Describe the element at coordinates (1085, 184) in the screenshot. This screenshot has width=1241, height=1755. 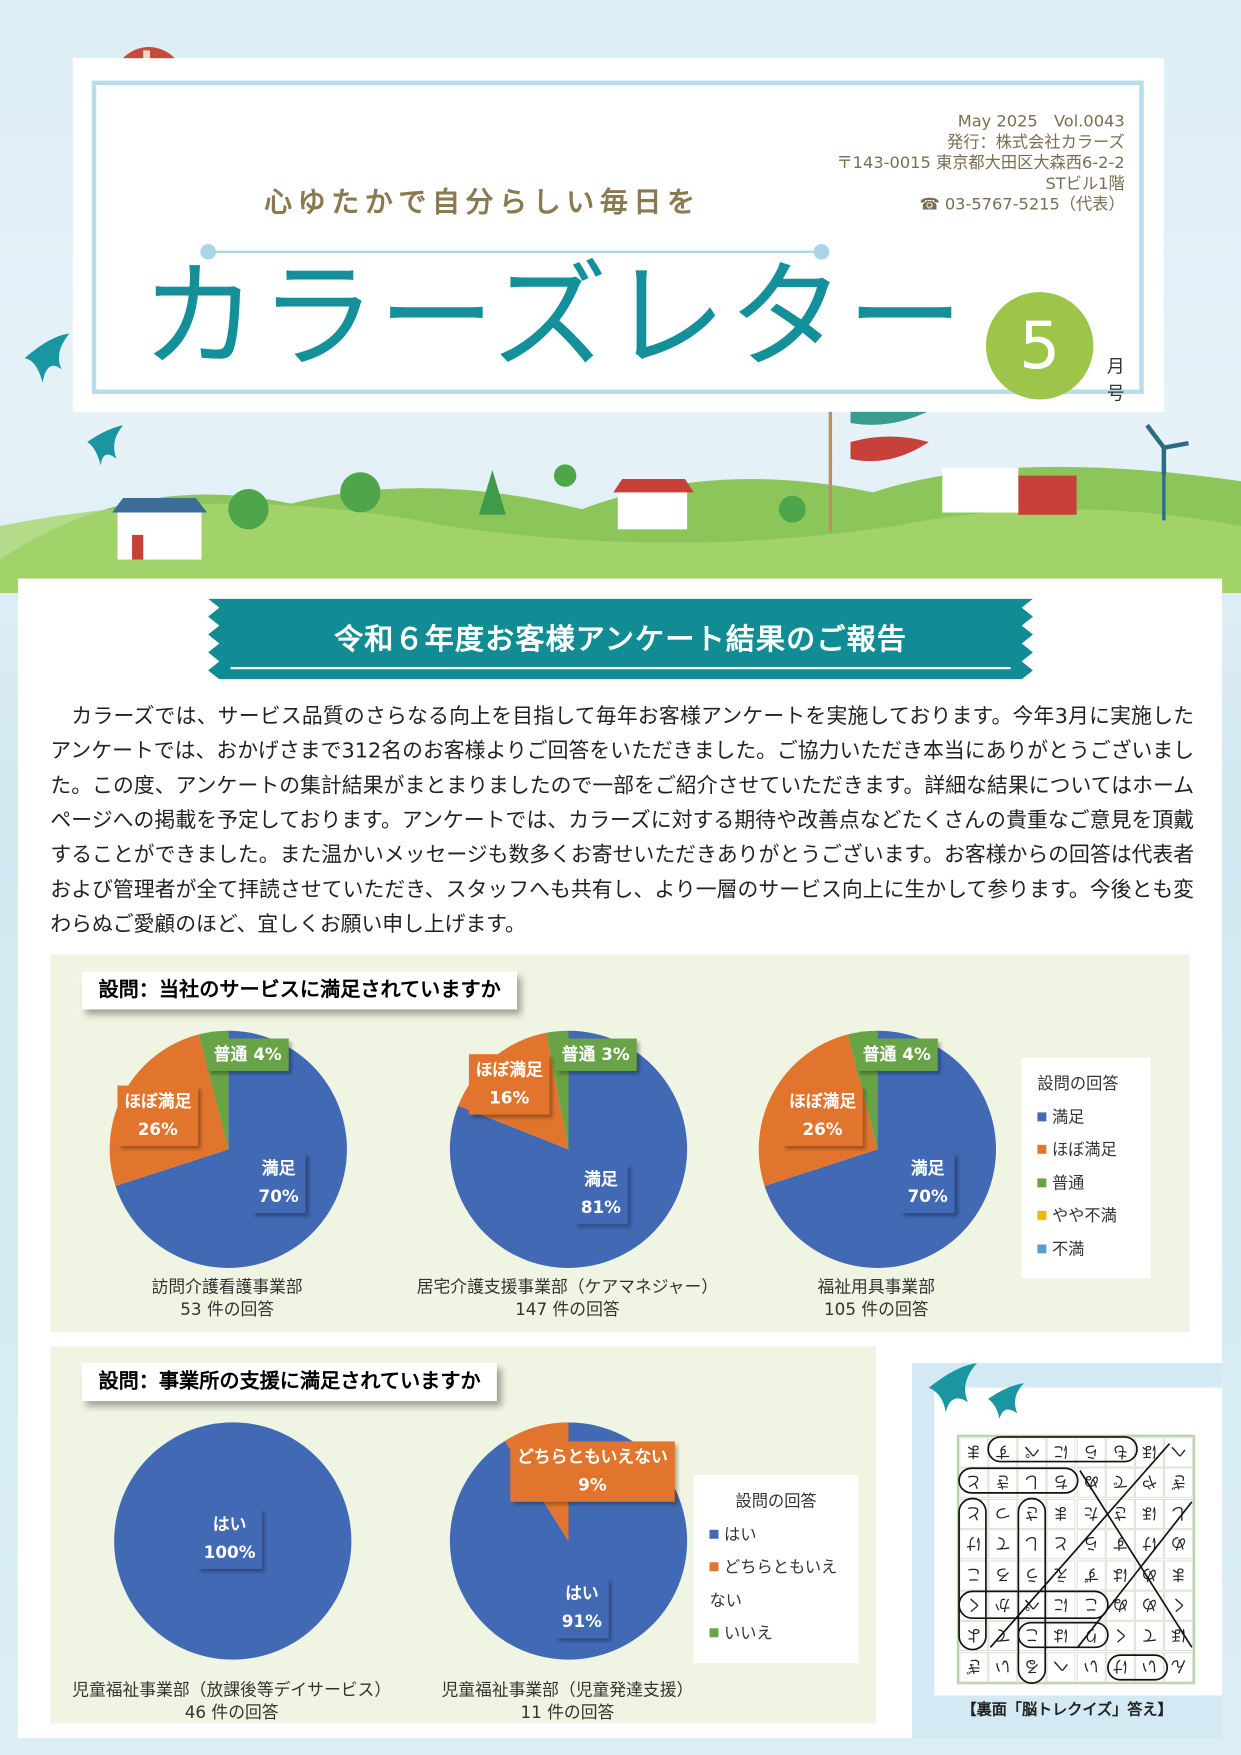
I see `address-building: STビル1階` at that location.